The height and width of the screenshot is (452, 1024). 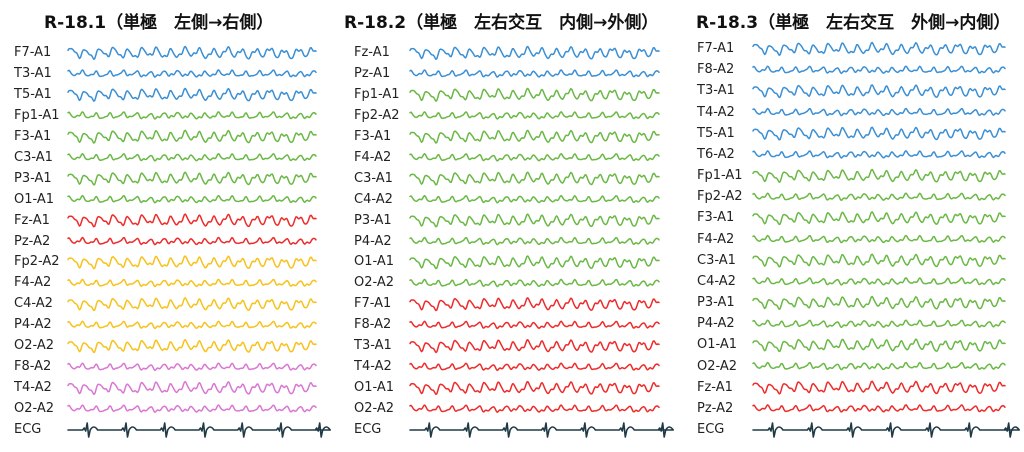 What do you see at coordinates (501, 23) in the screenshot?
I see `panel-title: R-18.2（単極 左右交互 内側→外側）` at bounding box center [501, 23].